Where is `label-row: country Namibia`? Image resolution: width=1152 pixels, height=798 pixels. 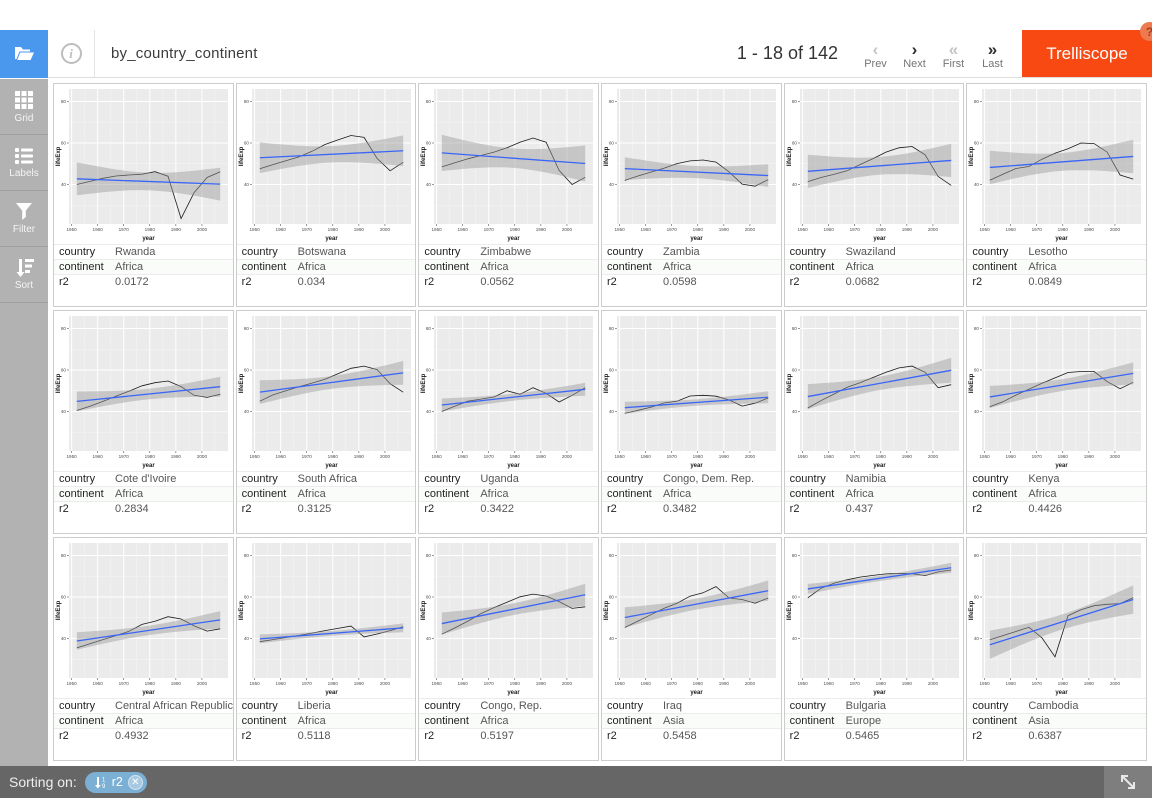
label-row: country Namibia is located at coordinates (874, 479).